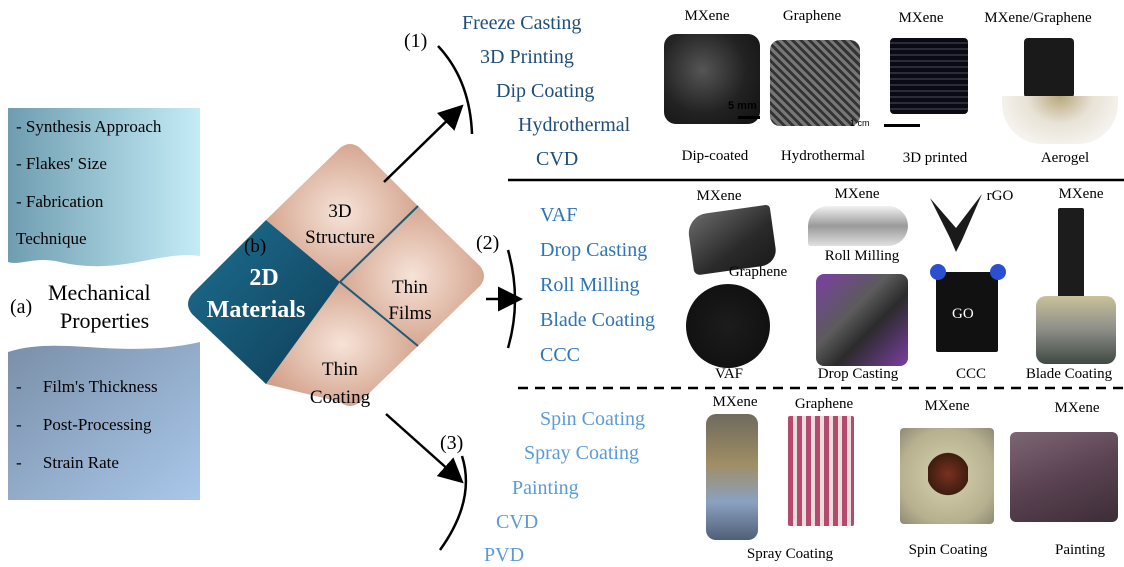  I want to click on method-spin-coating: Spin Coating, so click(593, 419).